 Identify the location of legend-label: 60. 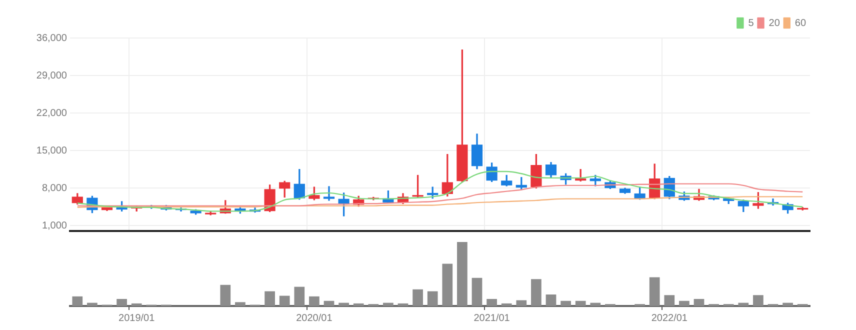
(800, 23).